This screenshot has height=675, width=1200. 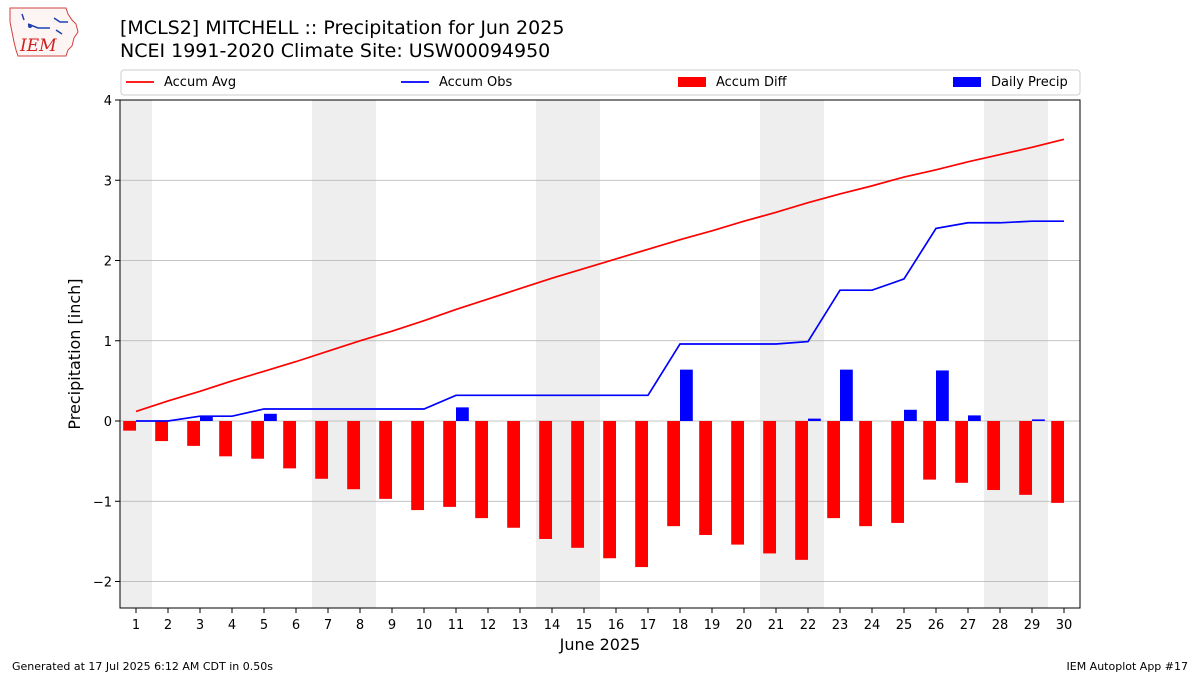 What do you see at coordinates (200, 82) in the screenshot?
I see `legend-accum-avg-label: Accum Avg` at bounding box center [200, 82].